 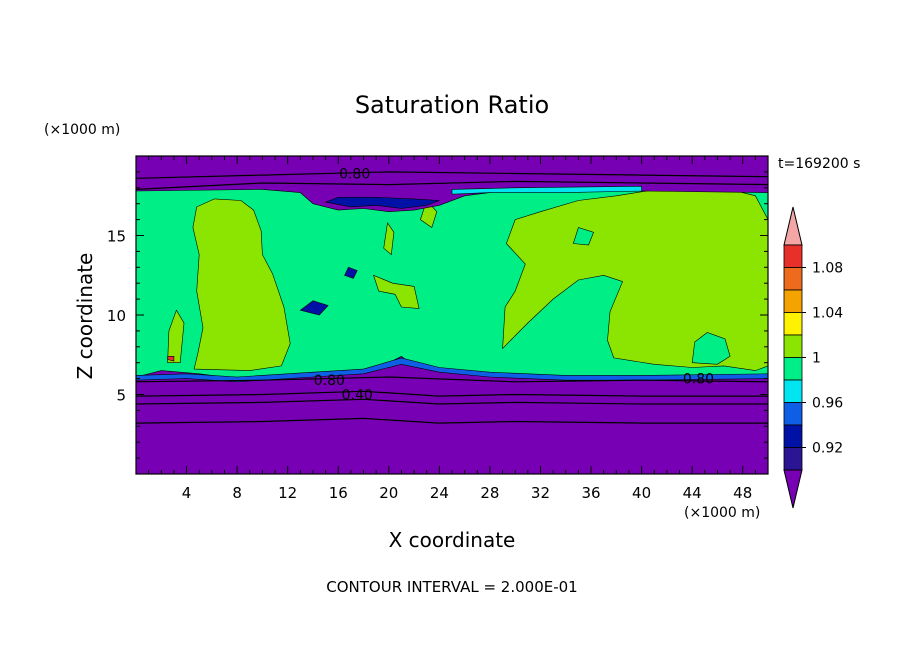 I want to click on y-tick-label: 10, so click(x=116, y=316).